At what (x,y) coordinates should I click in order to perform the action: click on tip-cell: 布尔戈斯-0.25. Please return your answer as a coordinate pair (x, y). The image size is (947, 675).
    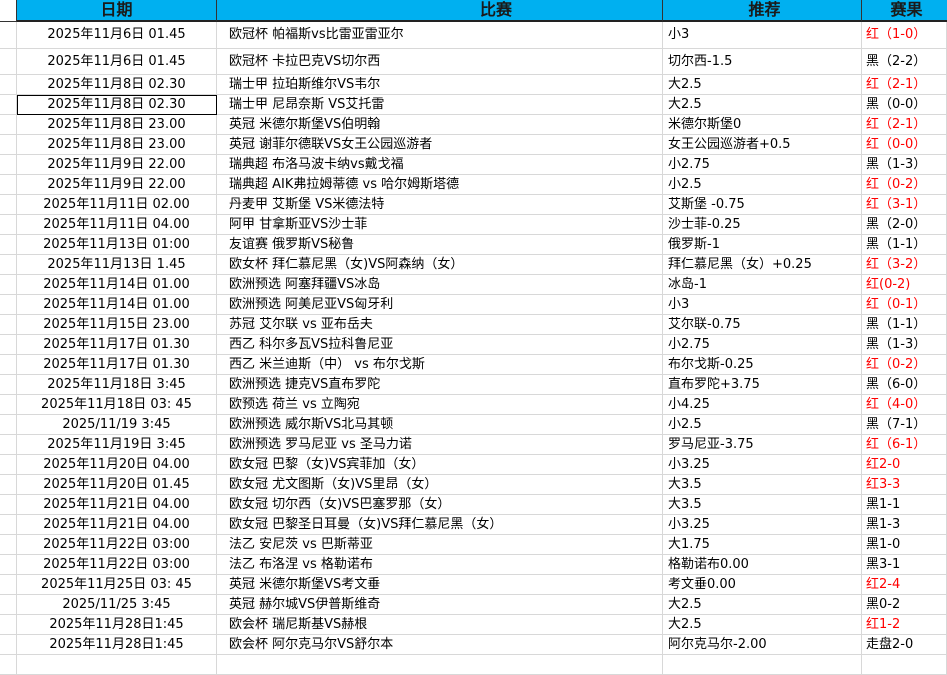
    Looking at the image, I should click on (762, 365).